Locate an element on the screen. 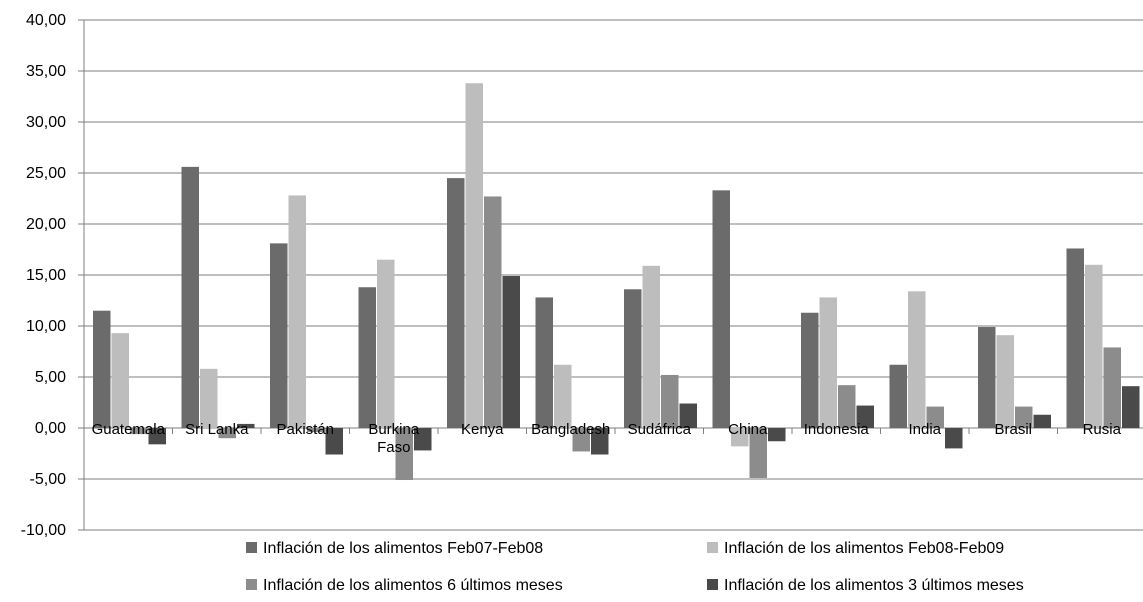 The image size is (1143, 602). category-label: China is located at coordinates (748, 429).